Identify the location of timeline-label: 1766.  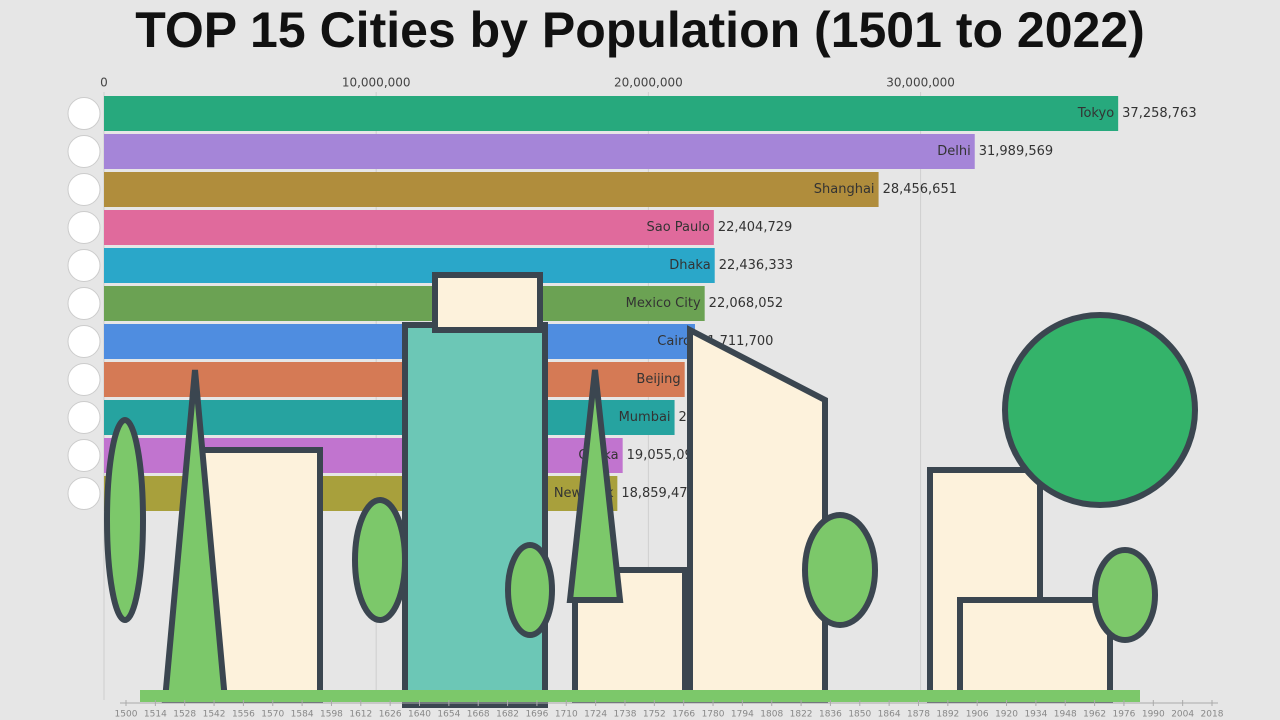
(683, 715).